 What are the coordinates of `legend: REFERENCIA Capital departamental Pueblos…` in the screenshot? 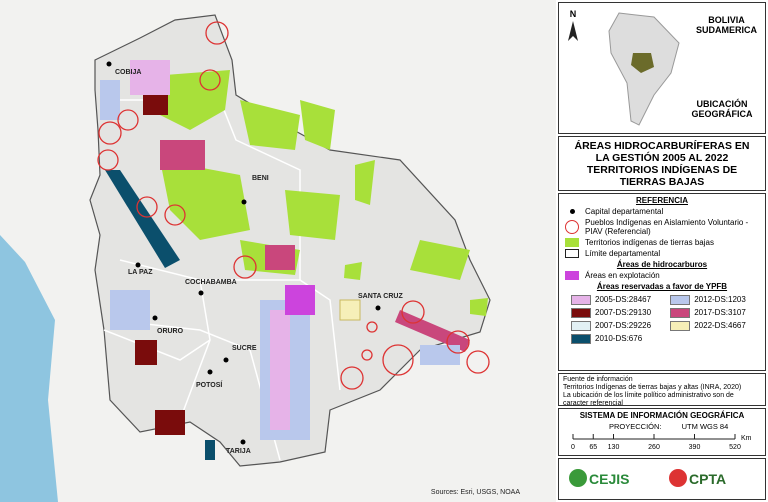 It's located at (662, 282).